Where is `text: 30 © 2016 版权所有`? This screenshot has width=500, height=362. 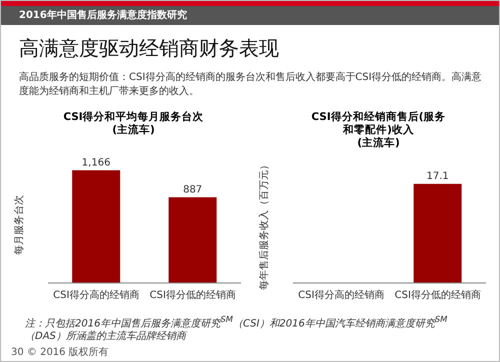
text: 30 © 2016 版权所有 is located at coordinates (60, 352).